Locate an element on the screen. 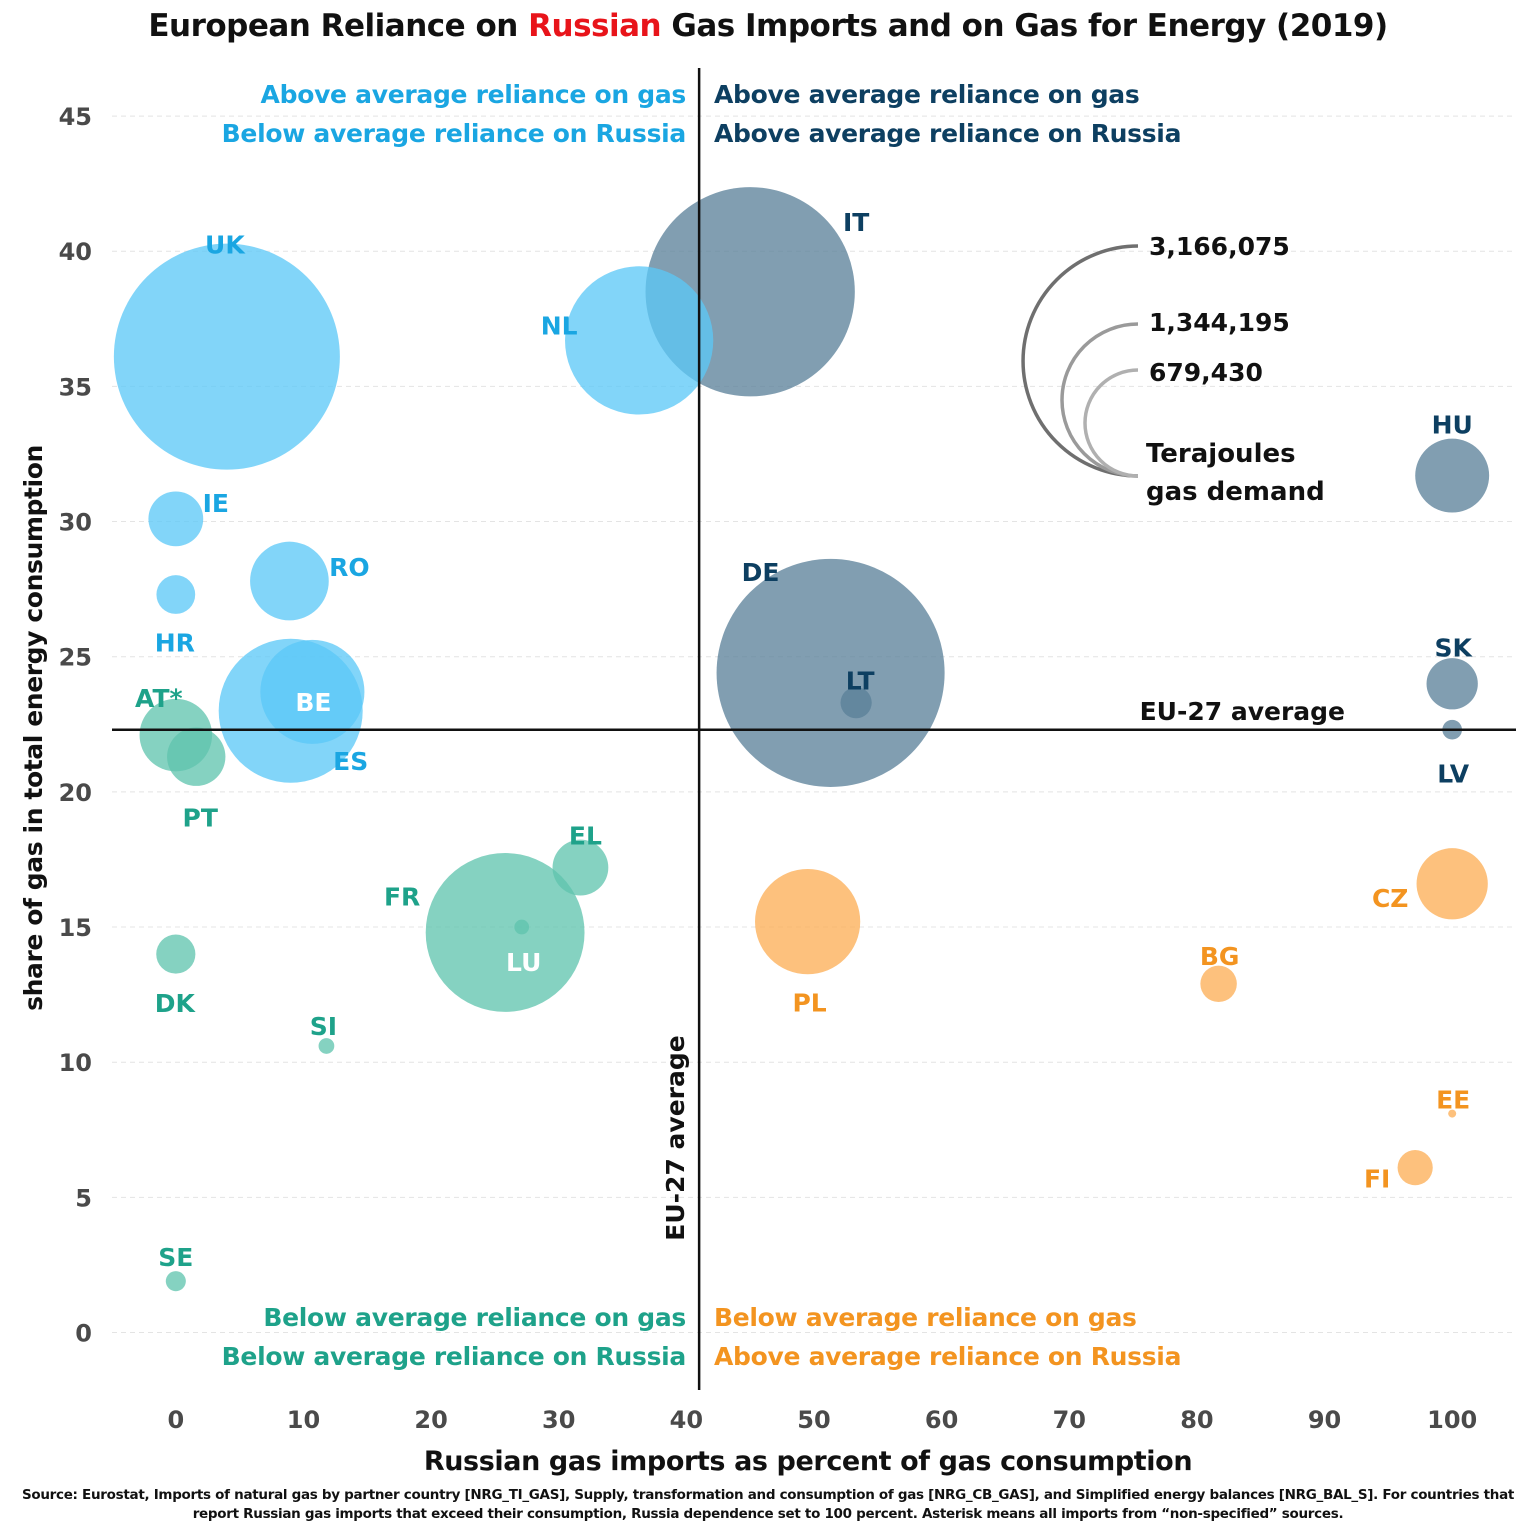  bubble-lu is located at coordinates (522, 927).